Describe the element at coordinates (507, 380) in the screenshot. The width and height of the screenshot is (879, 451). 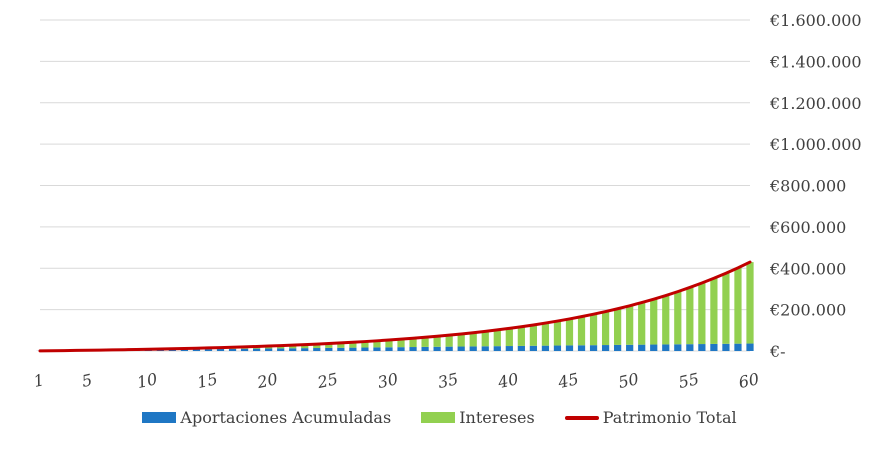
I see `x-tick-label: 40` at that location.